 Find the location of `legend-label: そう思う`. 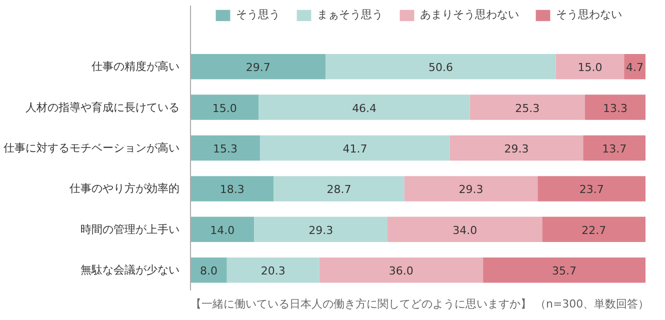

legend-label: そう思う is located at coordinates (258, 14).